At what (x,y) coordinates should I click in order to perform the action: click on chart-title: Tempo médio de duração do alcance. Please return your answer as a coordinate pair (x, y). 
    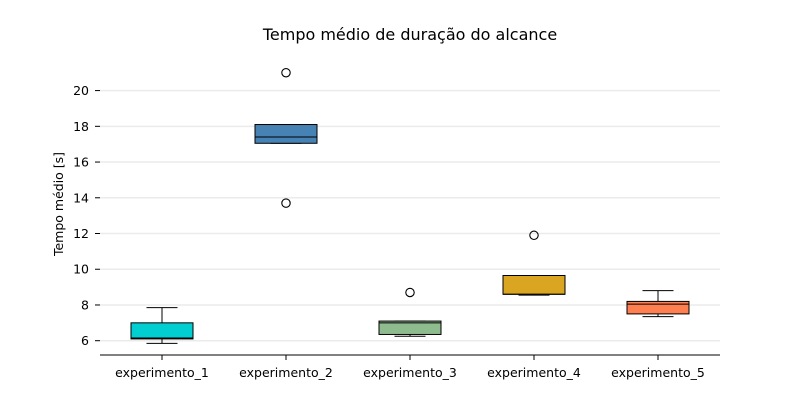
    Looking at the image, I should click on (409, 34).